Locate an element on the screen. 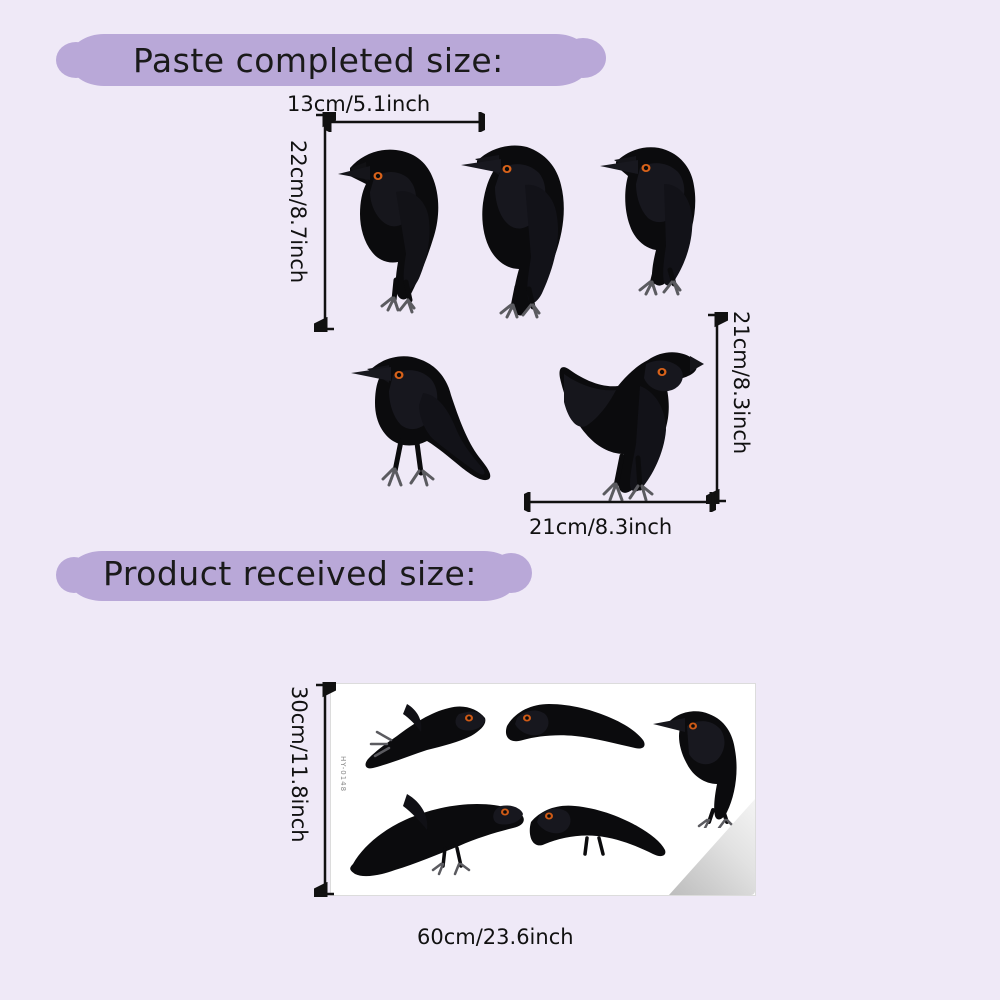  dimension-arrow-sheet-left is located at coordinates (325, 789).